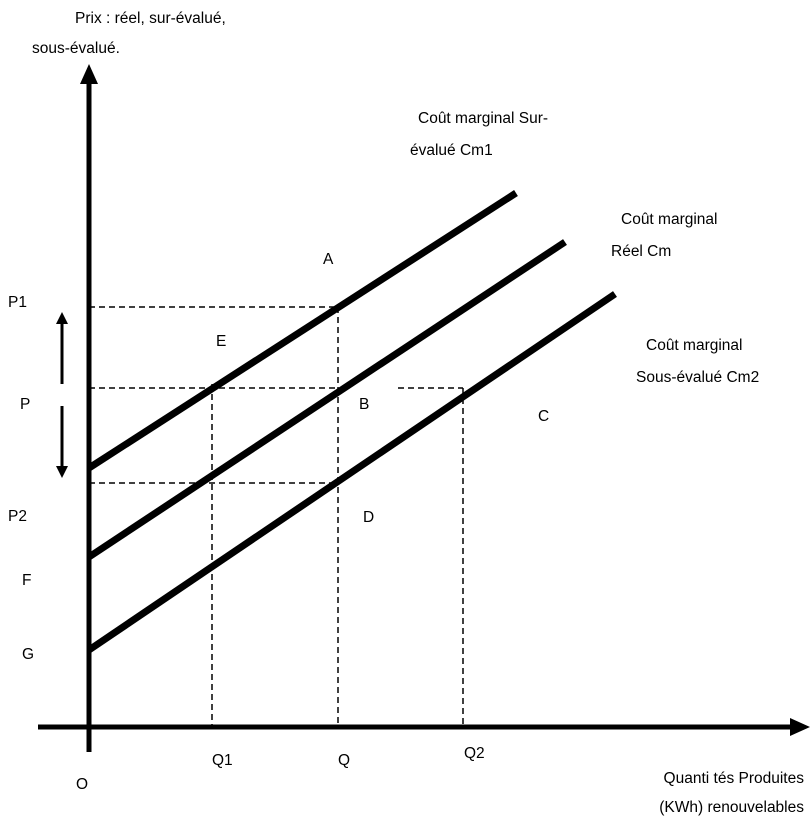 Image resolution: width=810 pixels, height=820 pixels. Describe the element at coordinates (221, 341) in the screenshot. I see `point-label-e: E` at that location.